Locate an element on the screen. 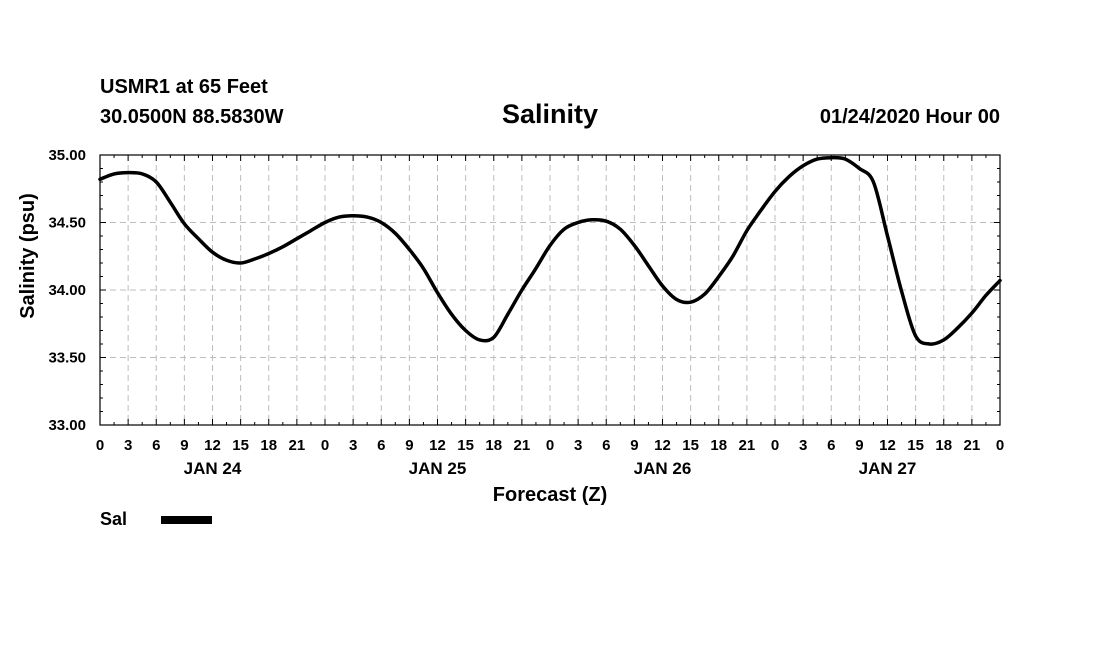 The image size is (1100, 650). y-tick-label: 34.00 is located at coordinates (67, 290).